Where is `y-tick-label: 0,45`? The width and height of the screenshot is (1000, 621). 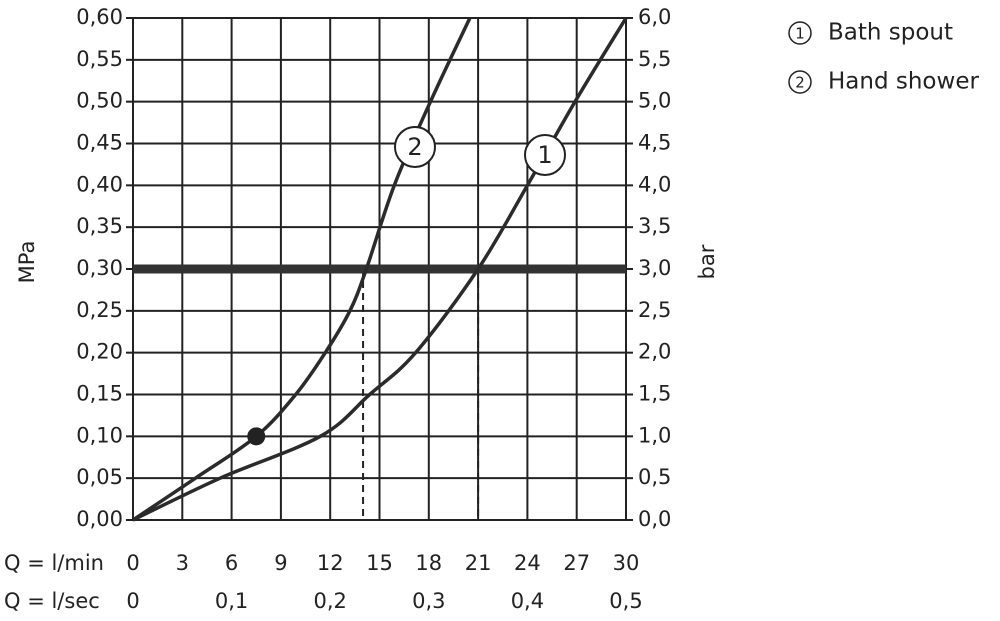
y-tick-label: 0,45 is located at coordinates (99, 143).